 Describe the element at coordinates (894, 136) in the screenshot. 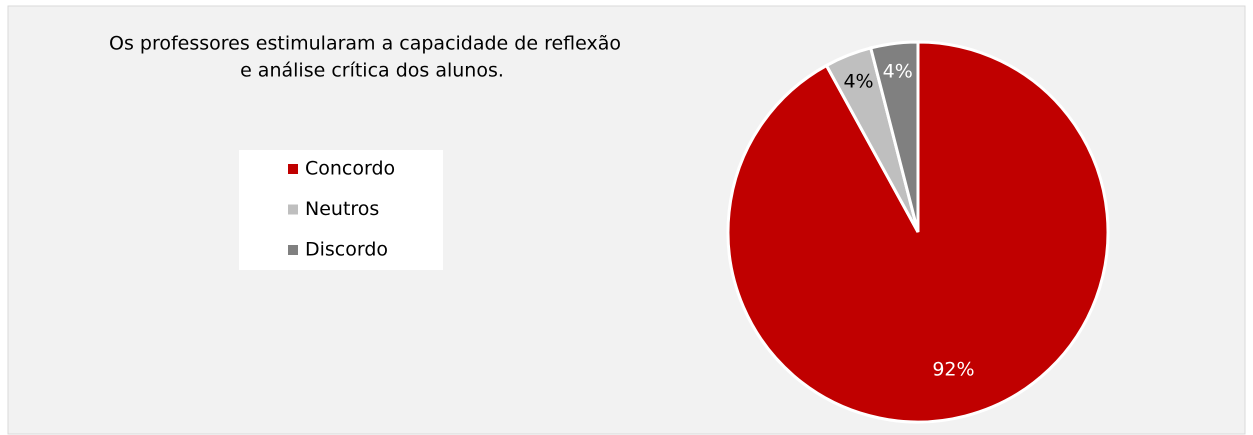

I see `pie-slice` at that location.